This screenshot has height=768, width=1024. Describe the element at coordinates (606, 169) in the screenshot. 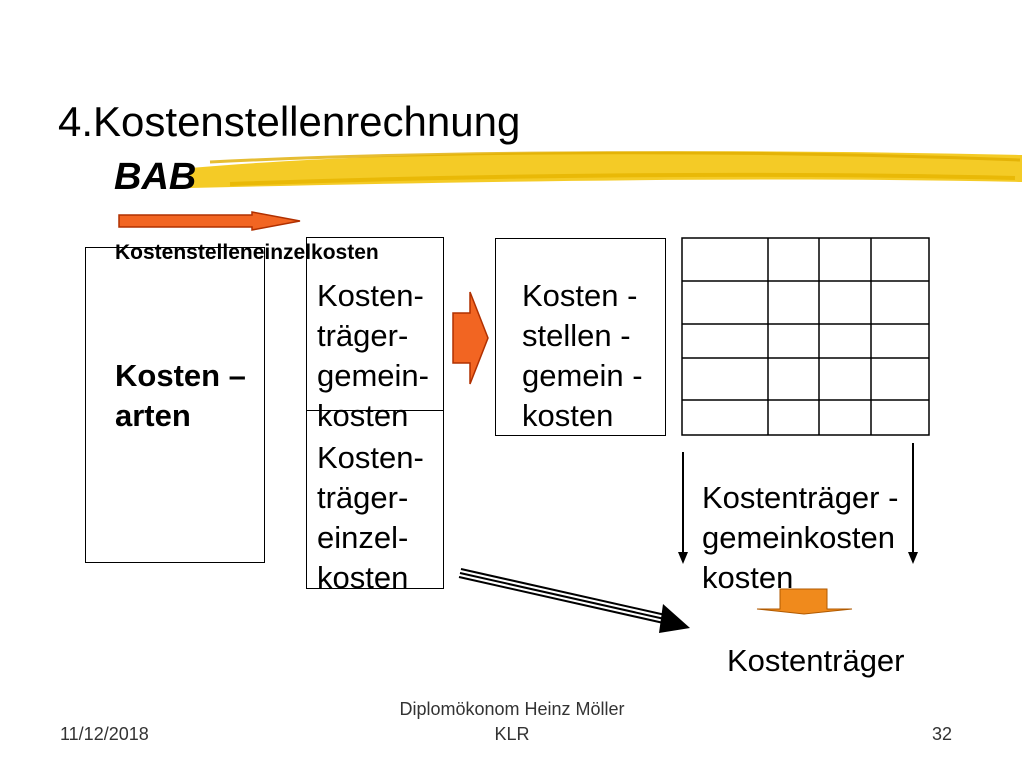

I see `yellow-brush-stroke` at that location.